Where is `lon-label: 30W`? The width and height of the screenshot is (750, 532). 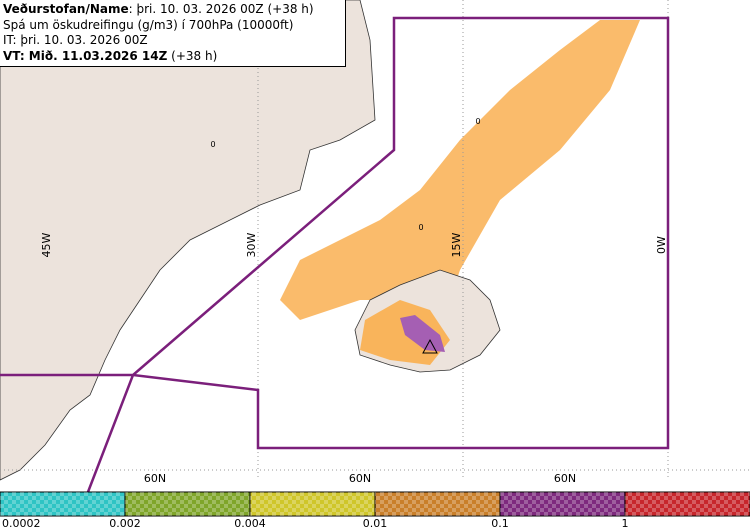
lon-label: 30W is located at coordinates (251, 244).